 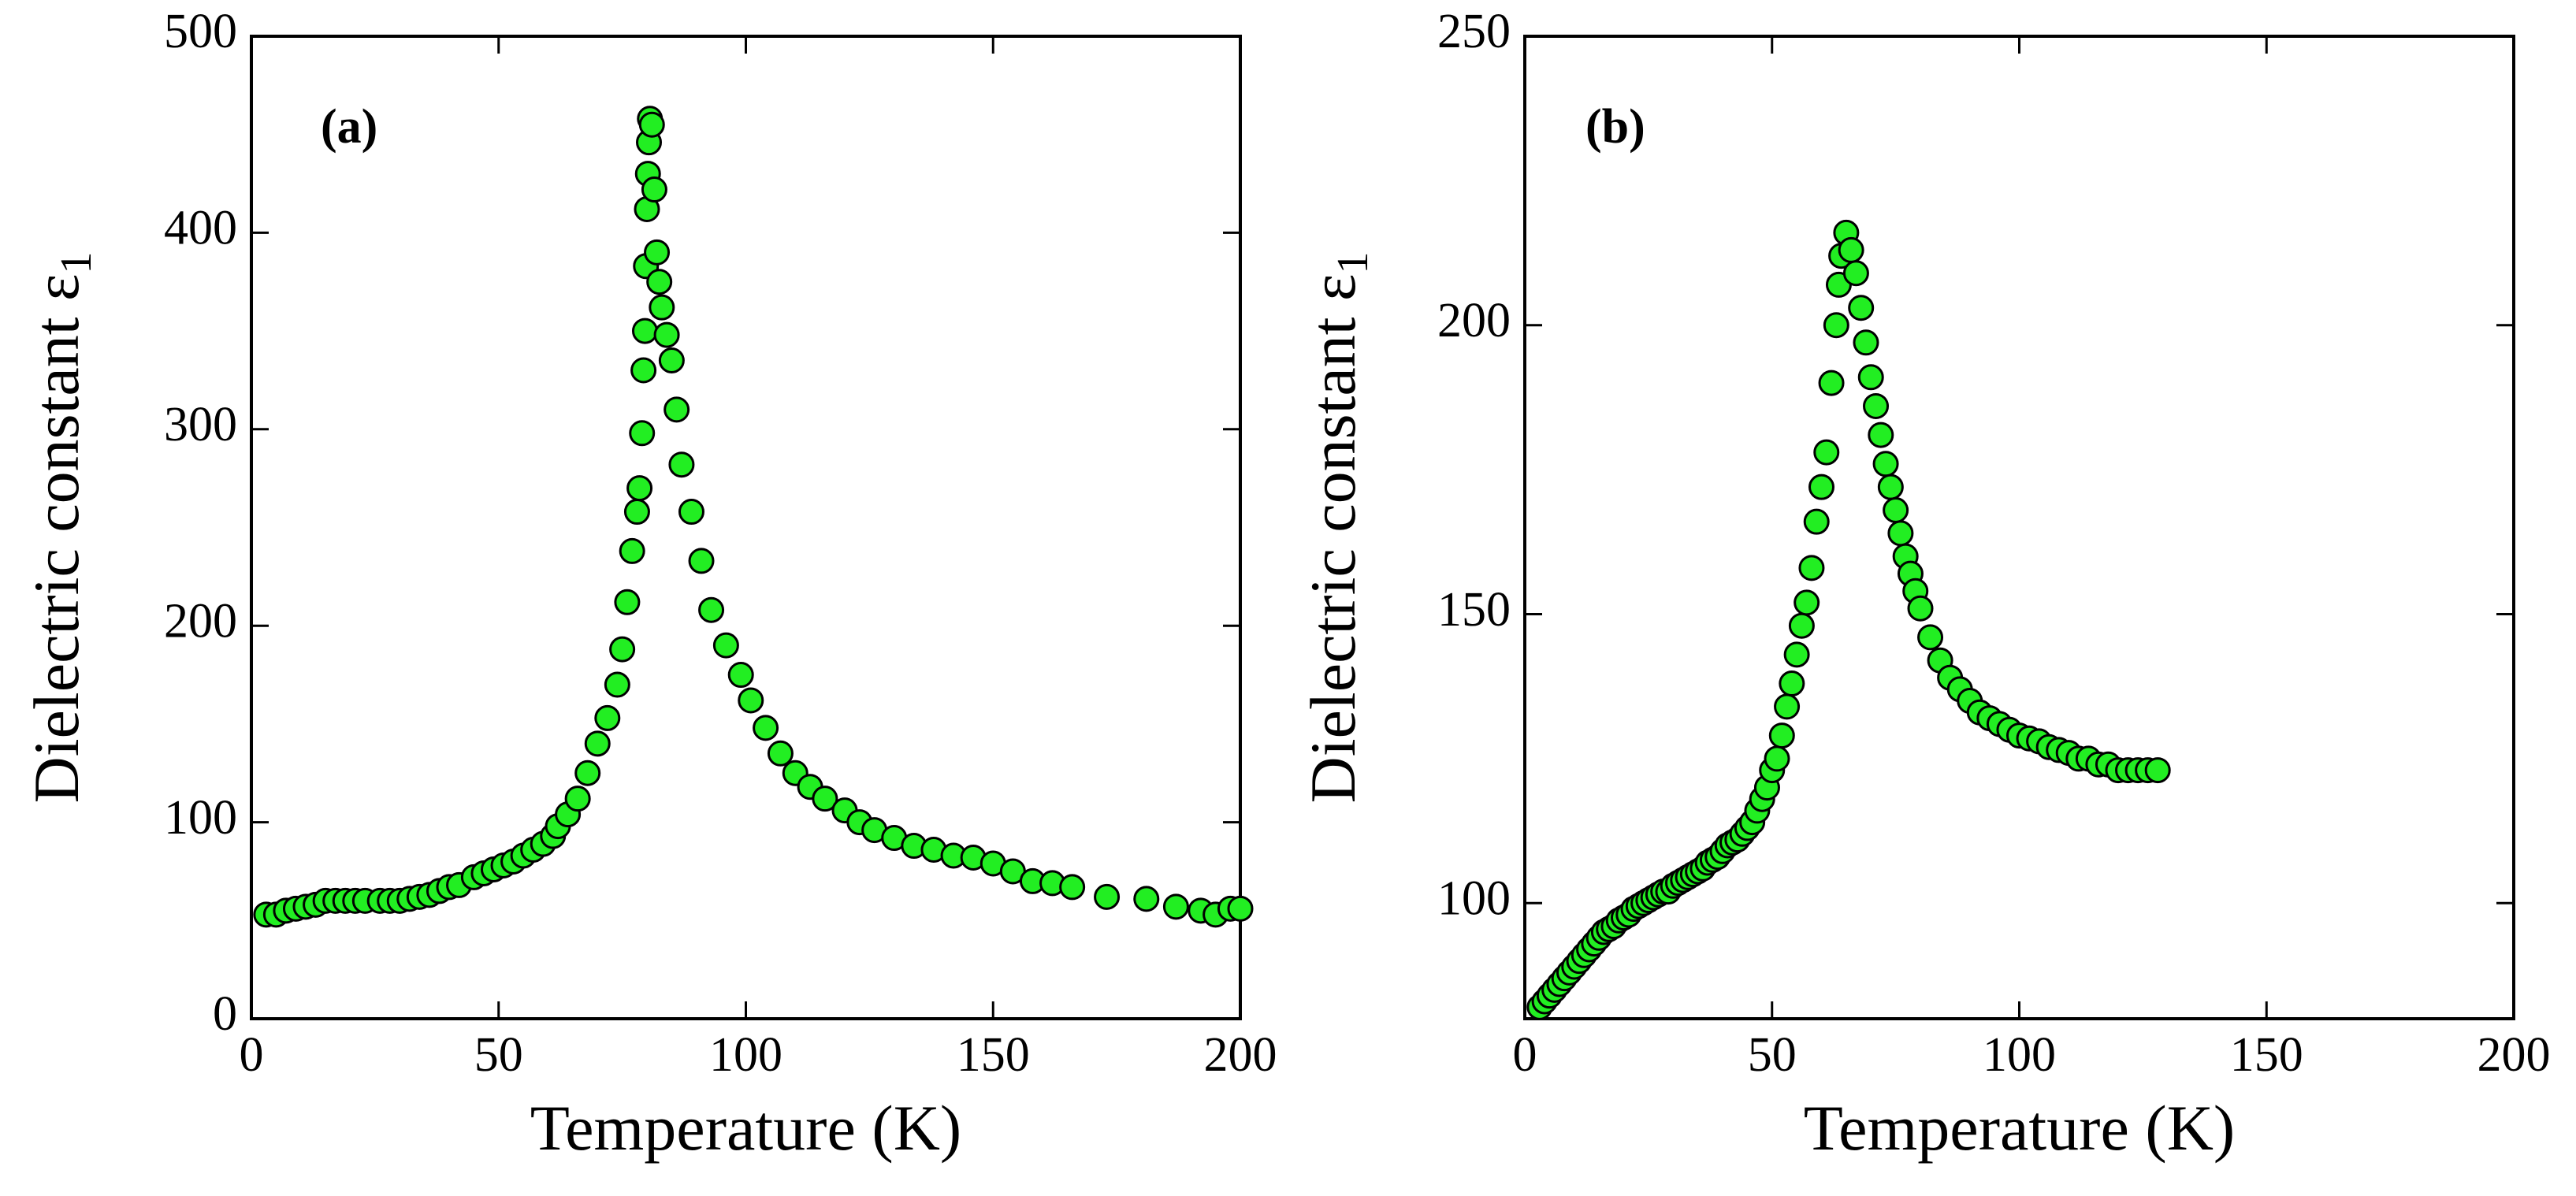 I want to click on annotation: (b), so click(x=1615, y=127).